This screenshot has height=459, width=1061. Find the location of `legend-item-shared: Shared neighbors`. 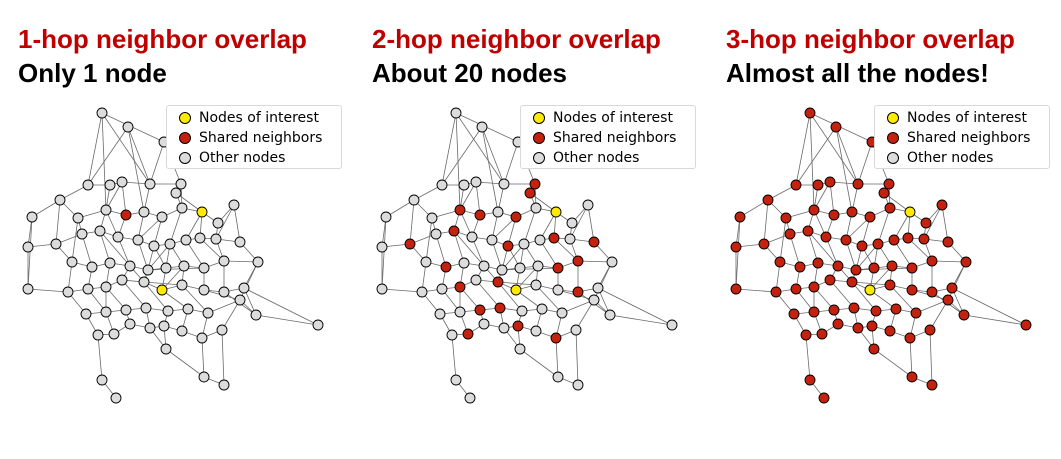

legend-item-shared: Shared neighbors is located at coordinates (250, 138).